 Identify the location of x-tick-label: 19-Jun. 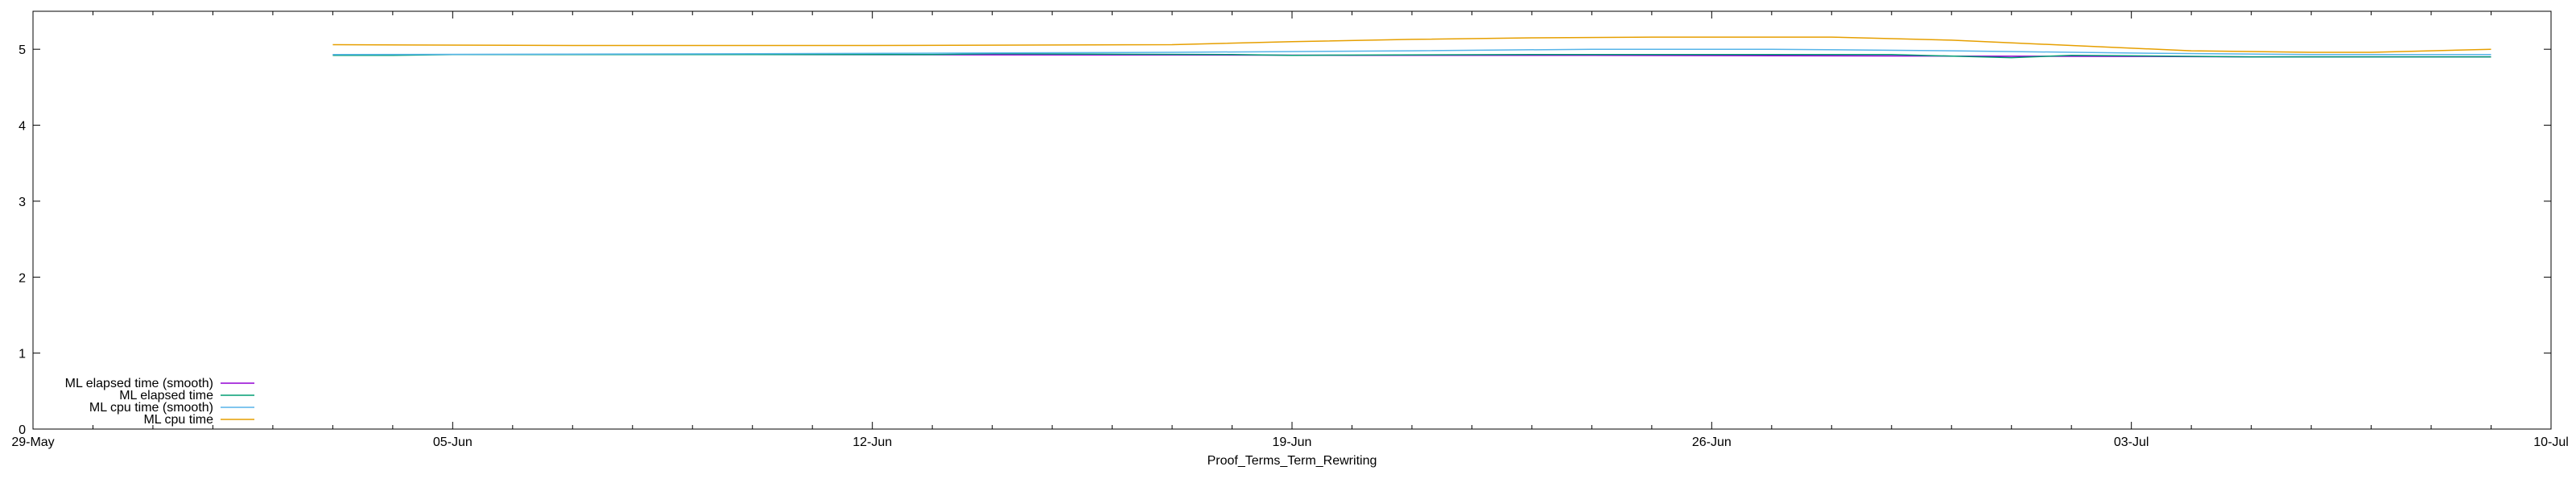
(1292, 442).